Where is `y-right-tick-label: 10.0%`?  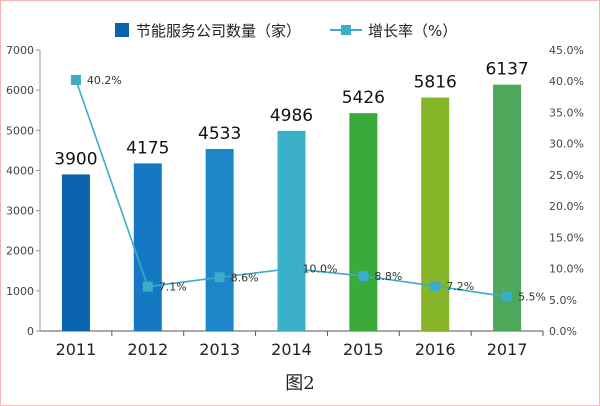
y-right-tick-label: 10.0% is located at coordinates (566, 269).